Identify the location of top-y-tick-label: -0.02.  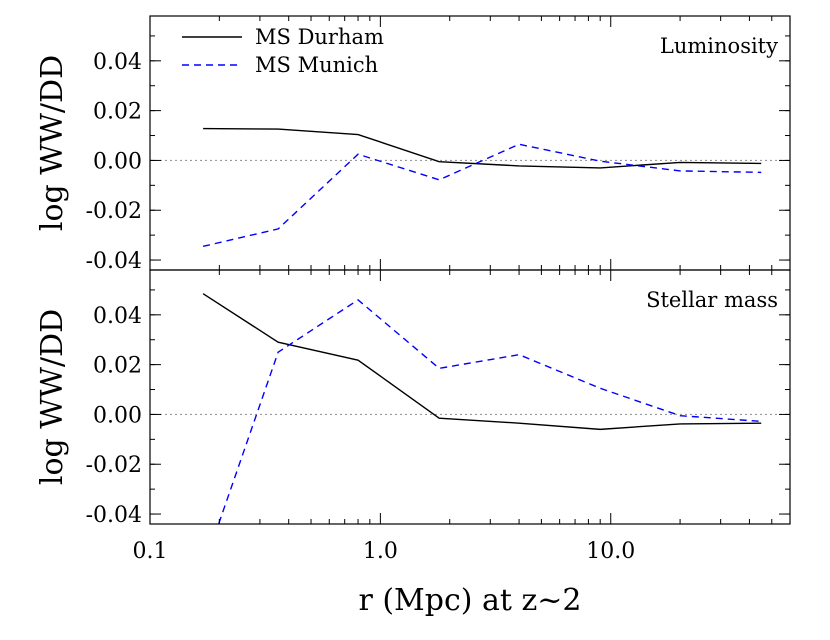
(114, 211).